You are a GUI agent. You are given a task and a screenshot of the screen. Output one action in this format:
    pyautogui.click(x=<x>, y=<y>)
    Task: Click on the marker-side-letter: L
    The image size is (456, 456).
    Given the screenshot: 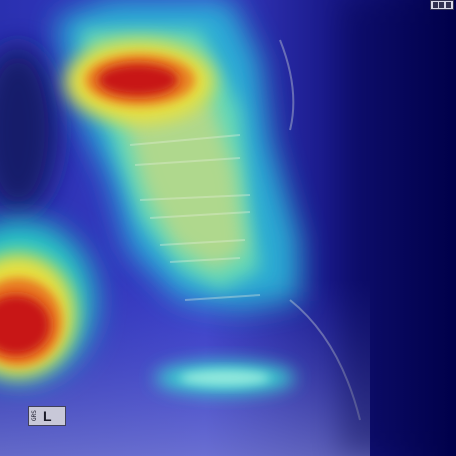 What is the action you would take?
    pyautogui.click(x=47, y=416)
    